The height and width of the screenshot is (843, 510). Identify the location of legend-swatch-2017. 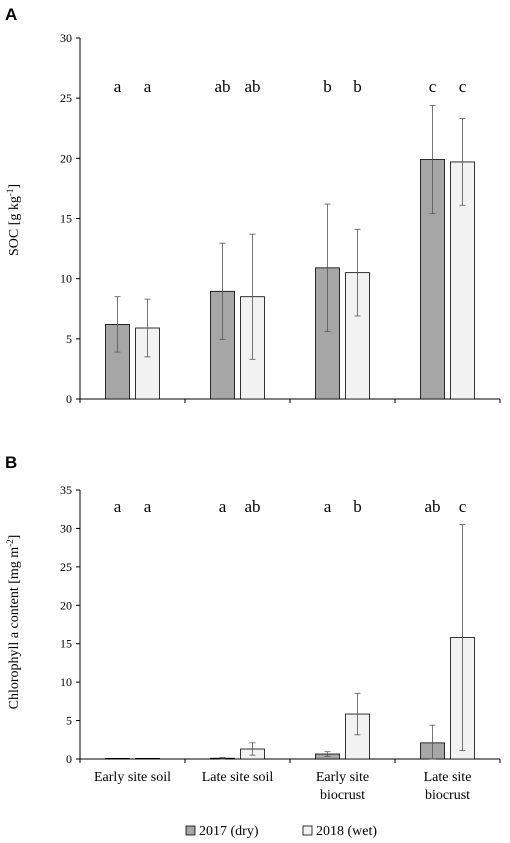
(190, 830).